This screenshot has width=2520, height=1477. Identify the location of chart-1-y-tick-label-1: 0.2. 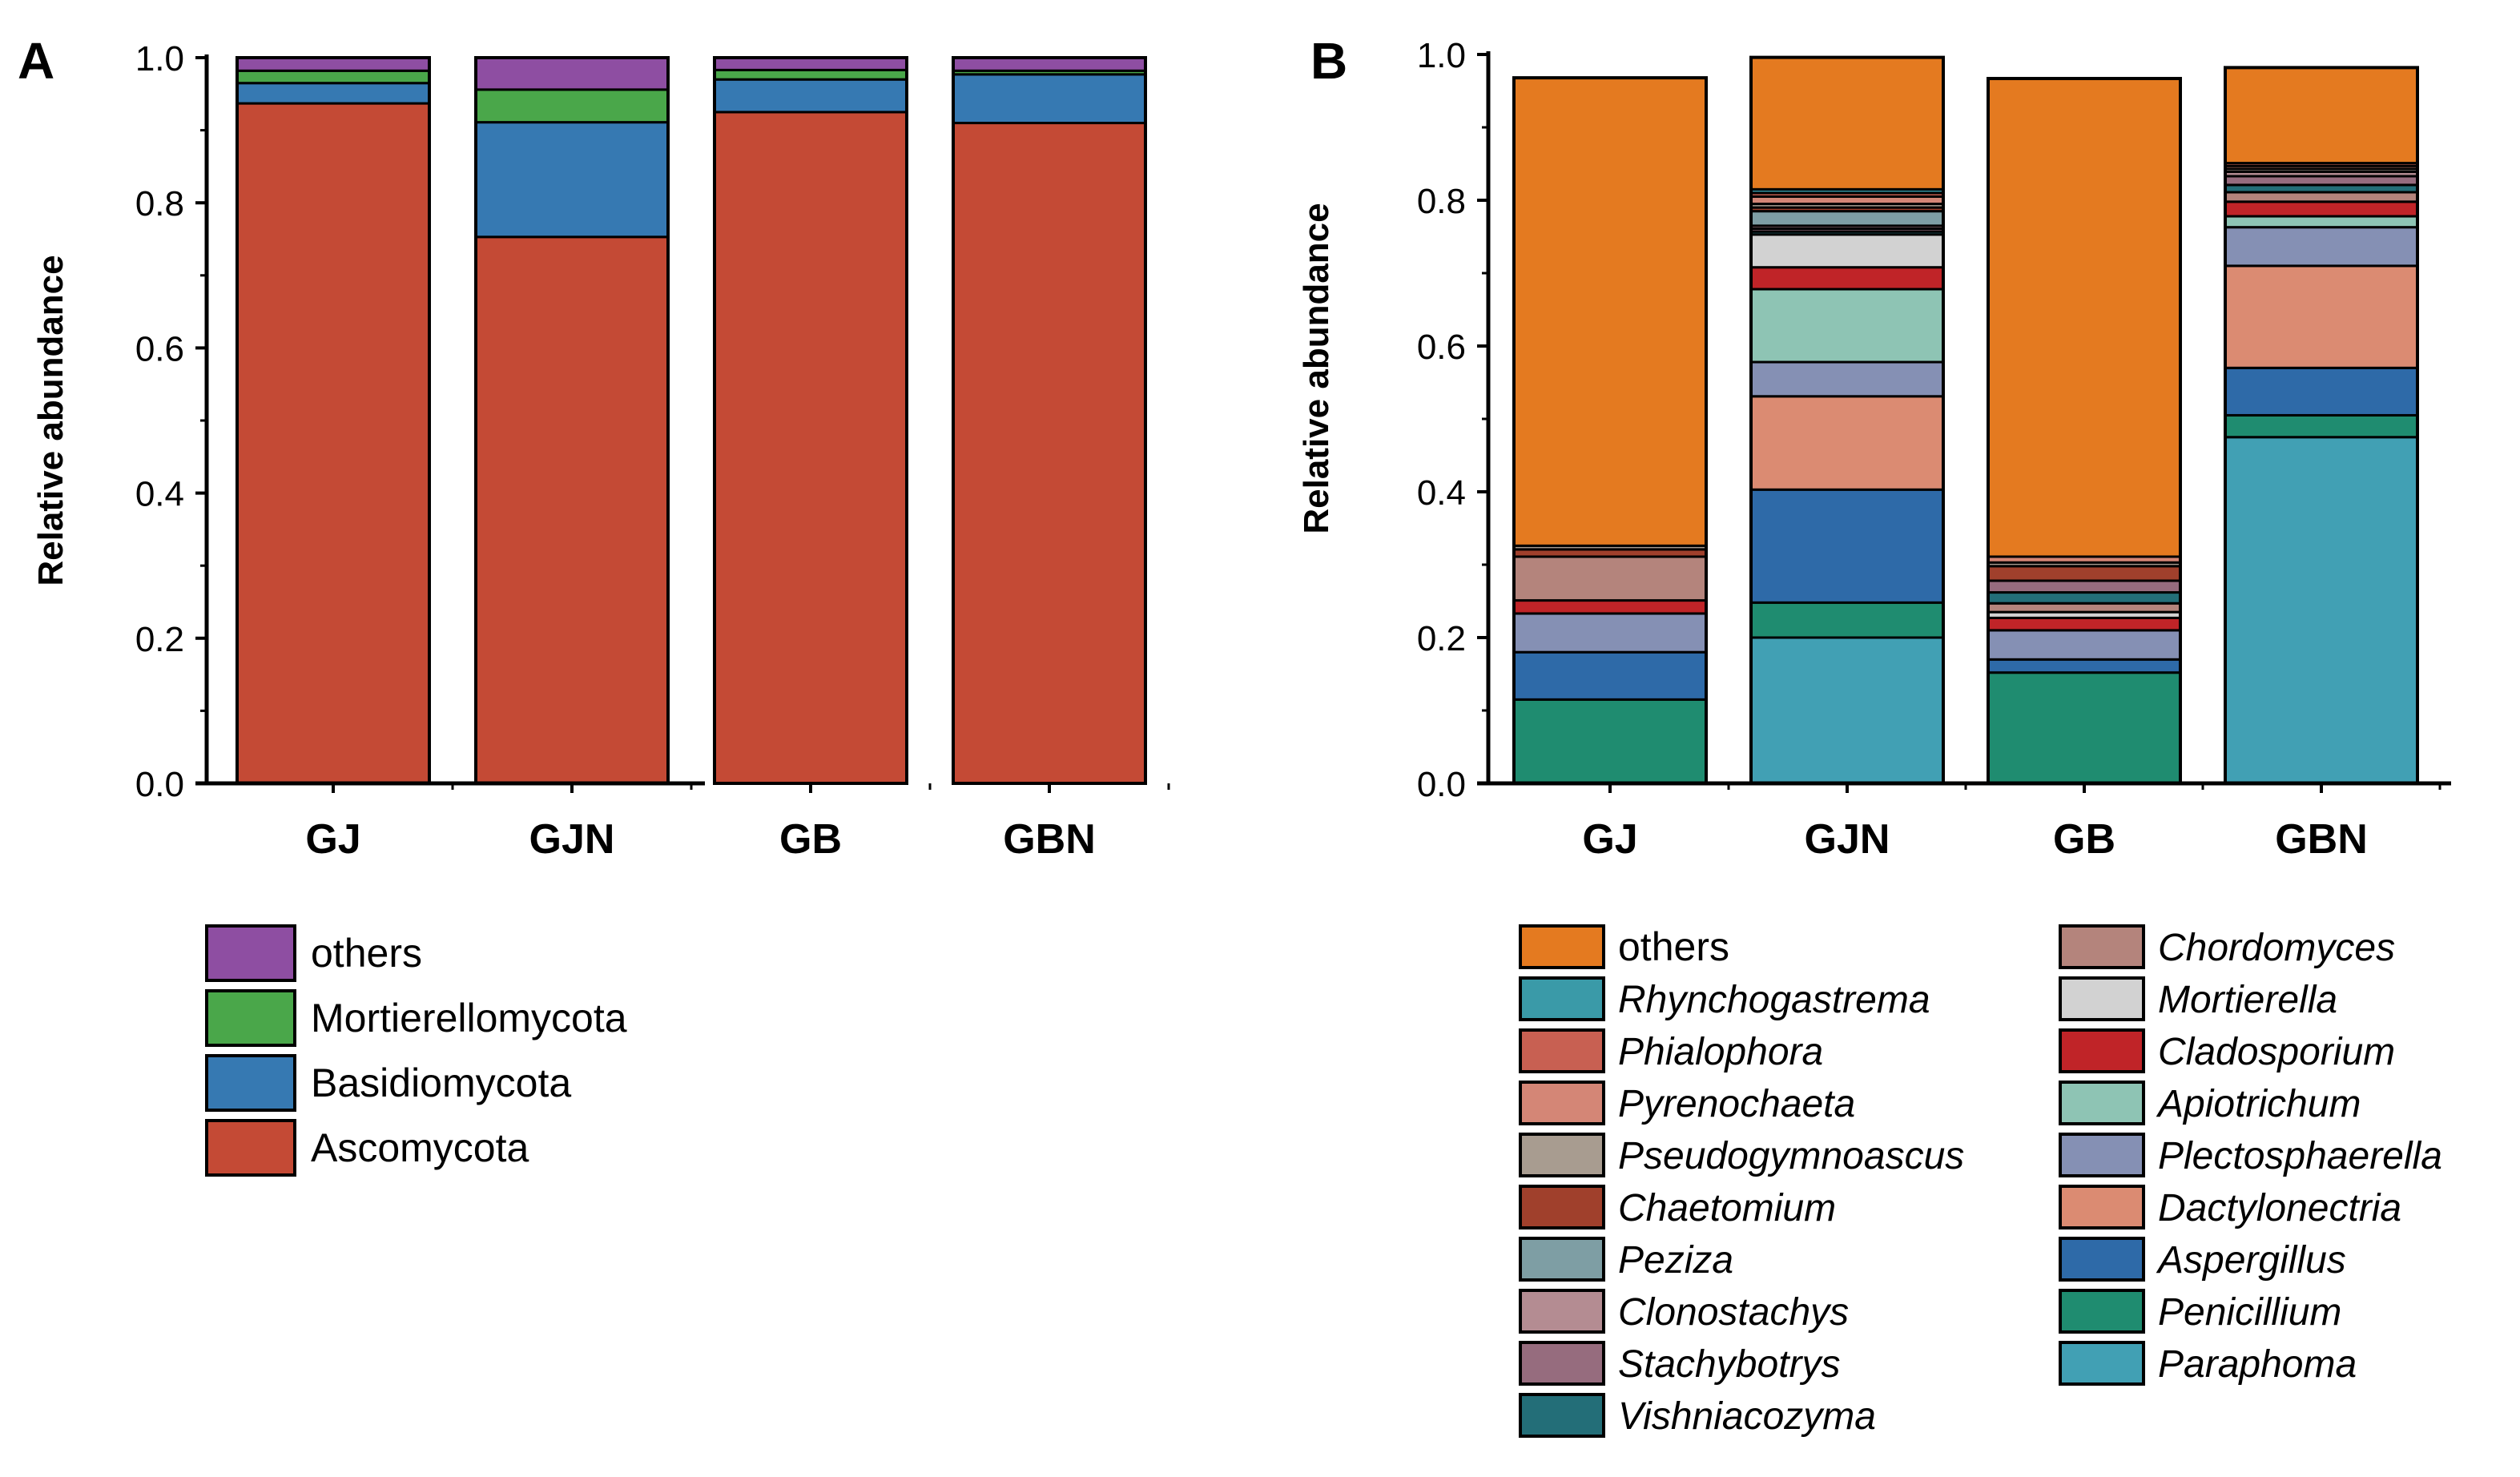
(159, 639).